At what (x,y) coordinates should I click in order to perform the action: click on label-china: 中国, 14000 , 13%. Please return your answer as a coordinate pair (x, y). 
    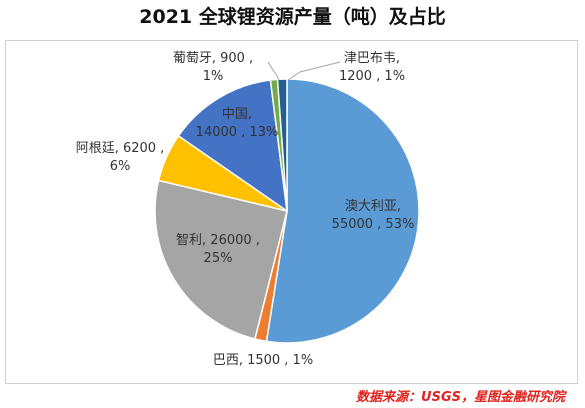
    Looking at the image, I should click on (237, 123).